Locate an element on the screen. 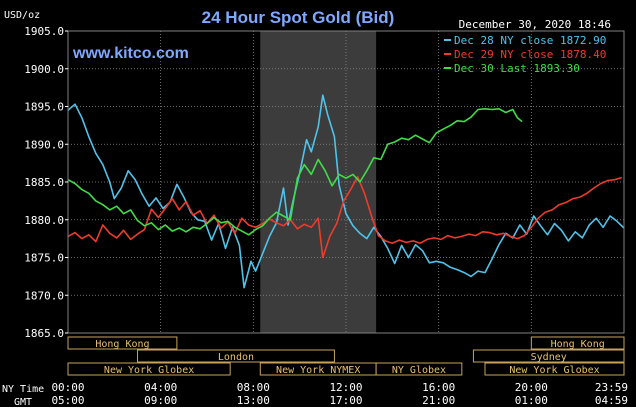  y-tick-label: 1895.0 is located at coordinates (44, 107).